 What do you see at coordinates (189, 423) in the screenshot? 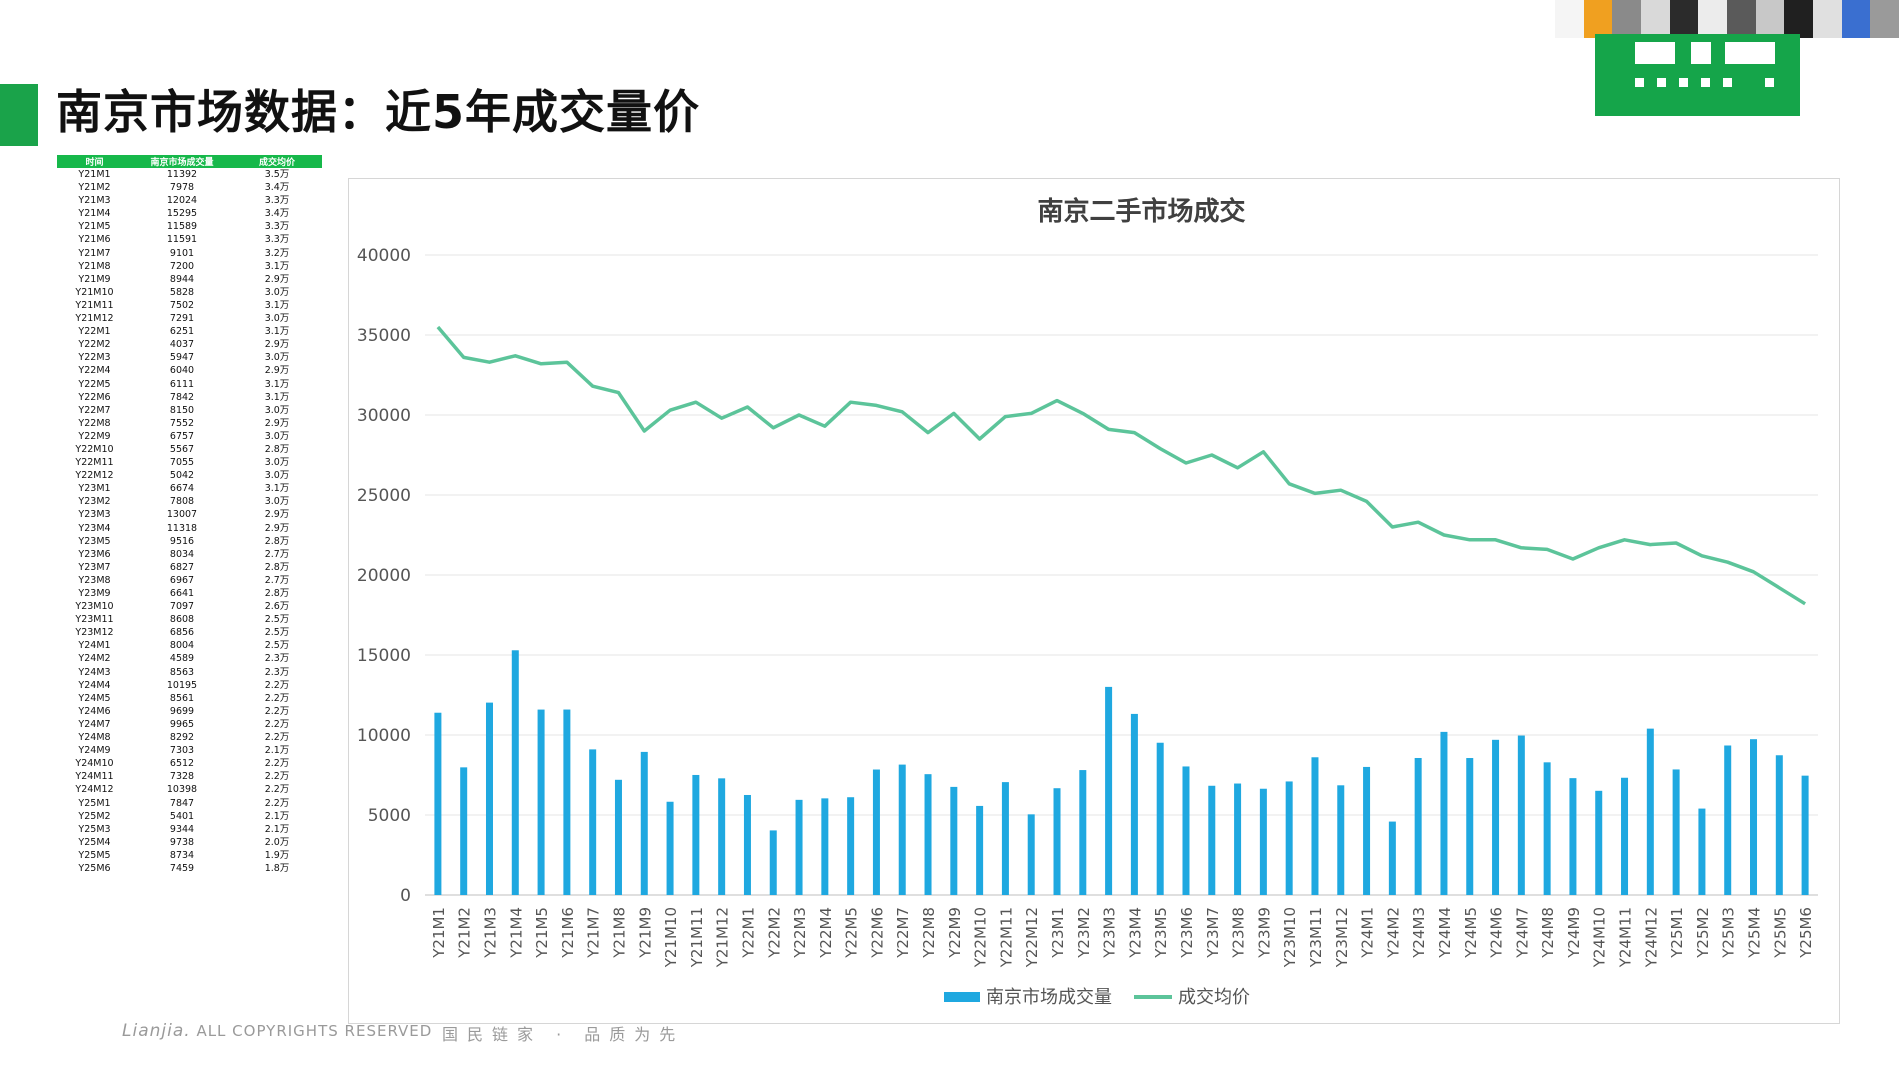
I see `table-row: Y22M8 7552 2.9万` at bounding box center [189, 423].